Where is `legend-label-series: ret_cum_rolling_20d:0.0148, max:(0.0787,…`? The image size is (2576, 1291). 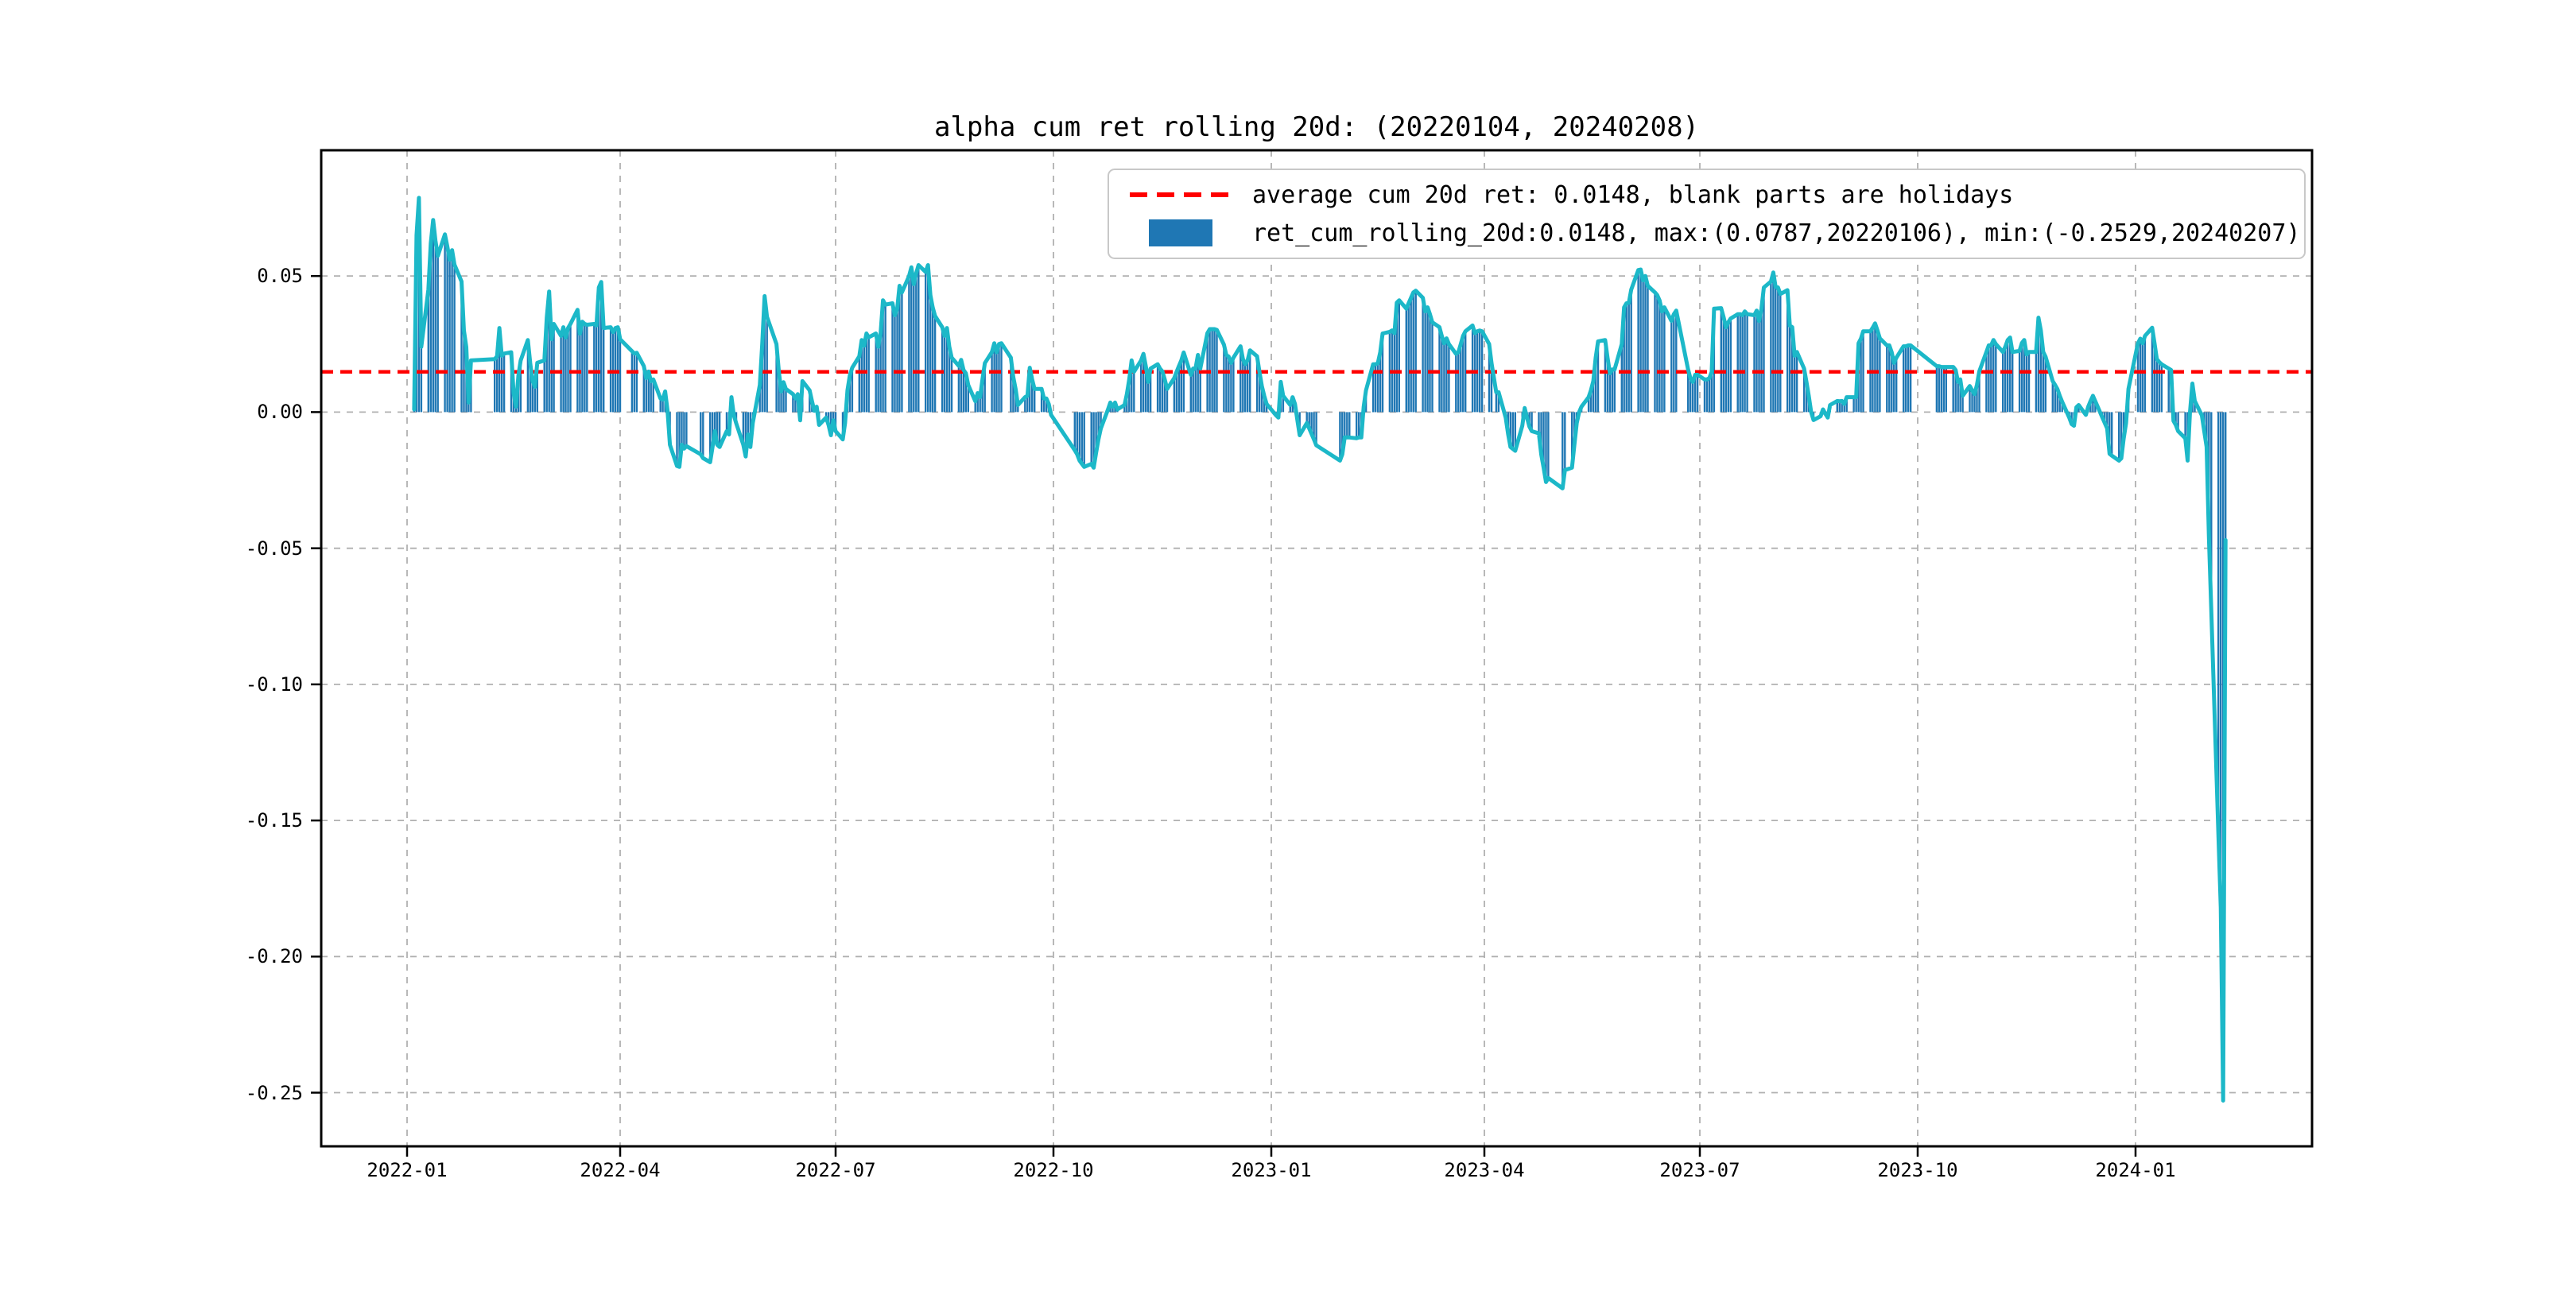 legend-label-series: ret_cum_rolling_20d:0.0148, max:(0.0787,… is located at coordinates (1776, 233).